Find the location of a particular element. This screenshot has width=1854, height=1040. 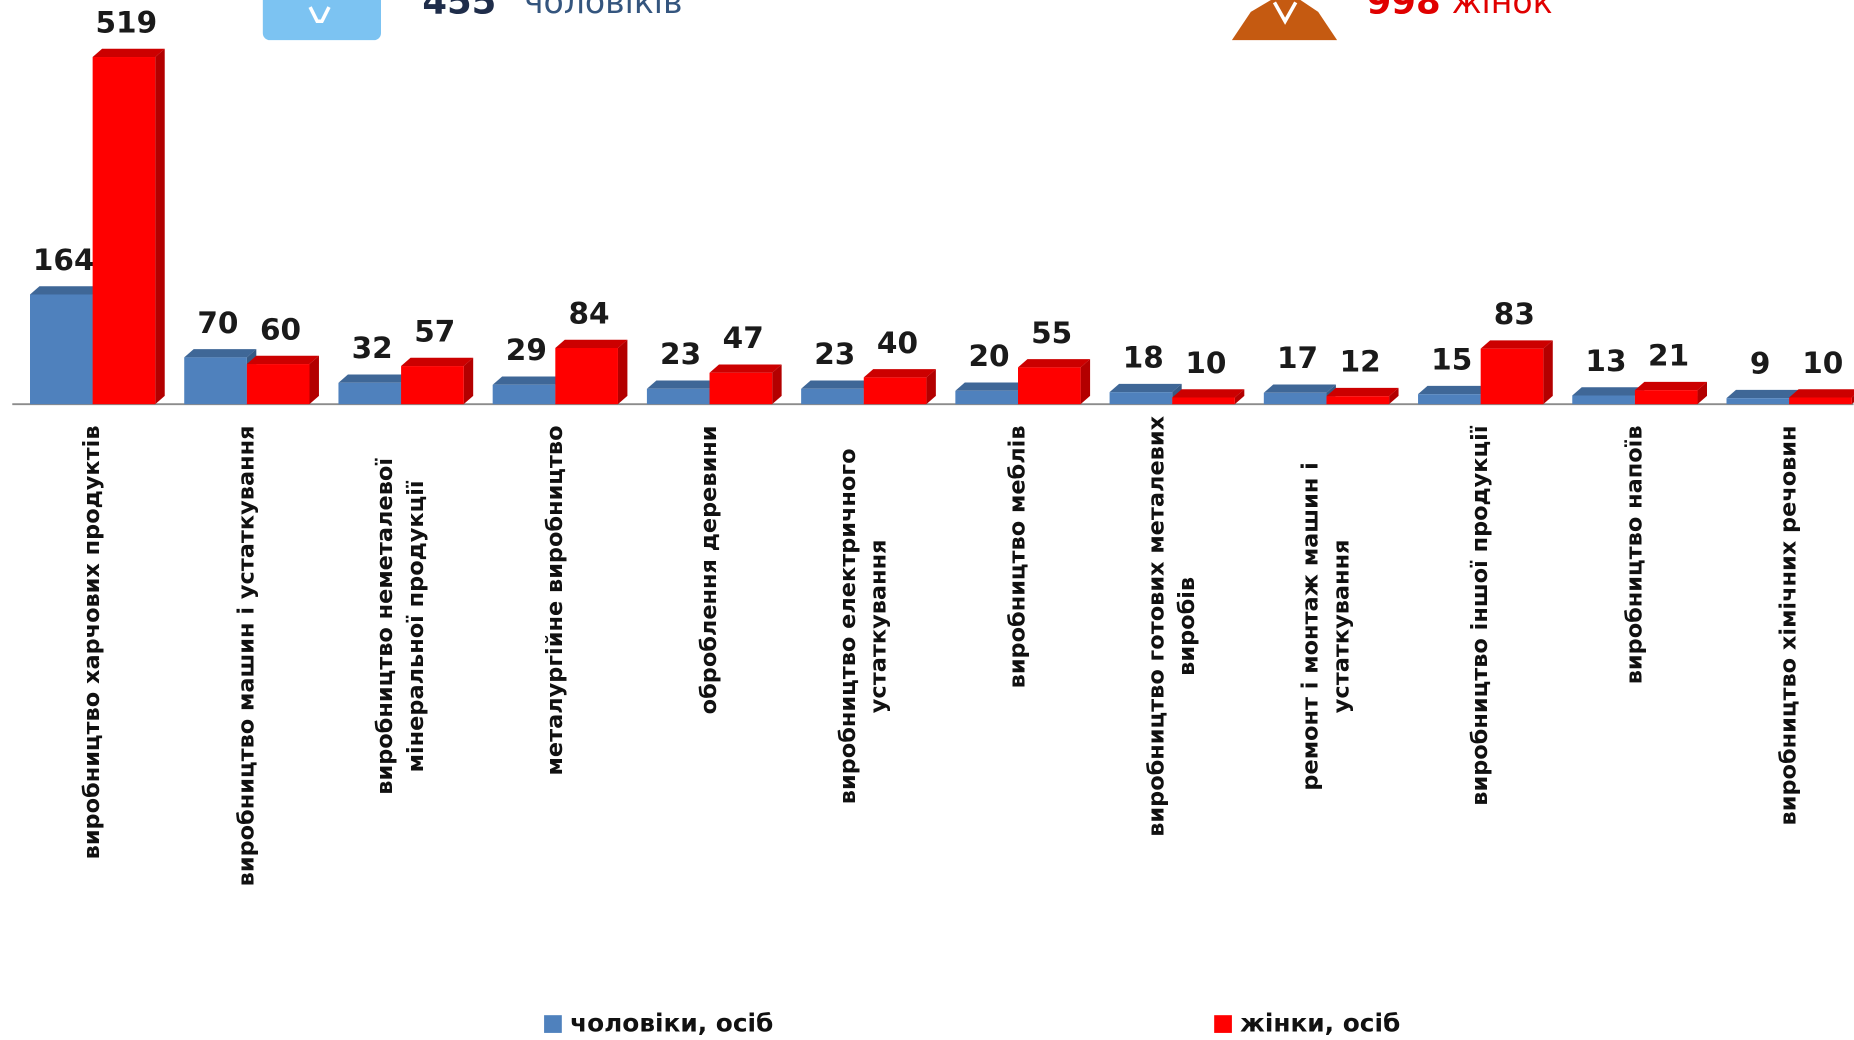

x-tick-label: оброблення деревини is located at coordinates (709, 569).